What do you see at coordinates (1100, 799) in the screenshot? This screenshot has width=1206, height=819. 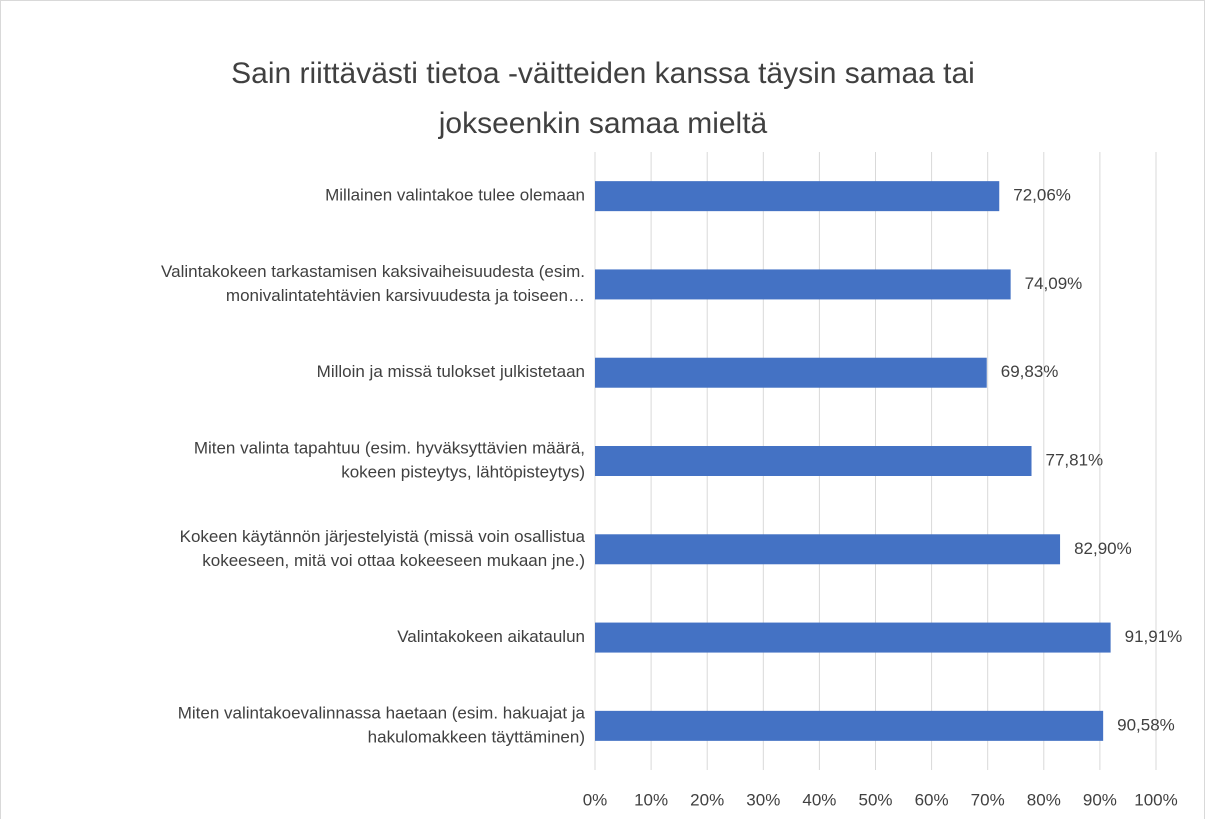 I see `x-tick-label: 90%` at bounding box center [1100, 799].